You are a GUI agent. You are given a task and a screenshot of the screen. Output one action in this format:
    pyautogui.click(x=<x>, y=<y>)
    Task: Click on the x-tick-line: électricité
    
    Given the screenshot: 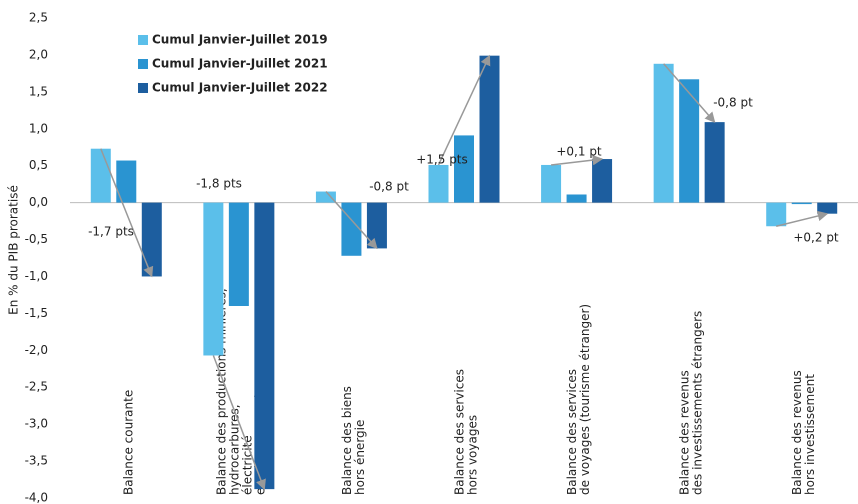 What is the action you would take?
    pyautogui.click(x=247, y=465)
    